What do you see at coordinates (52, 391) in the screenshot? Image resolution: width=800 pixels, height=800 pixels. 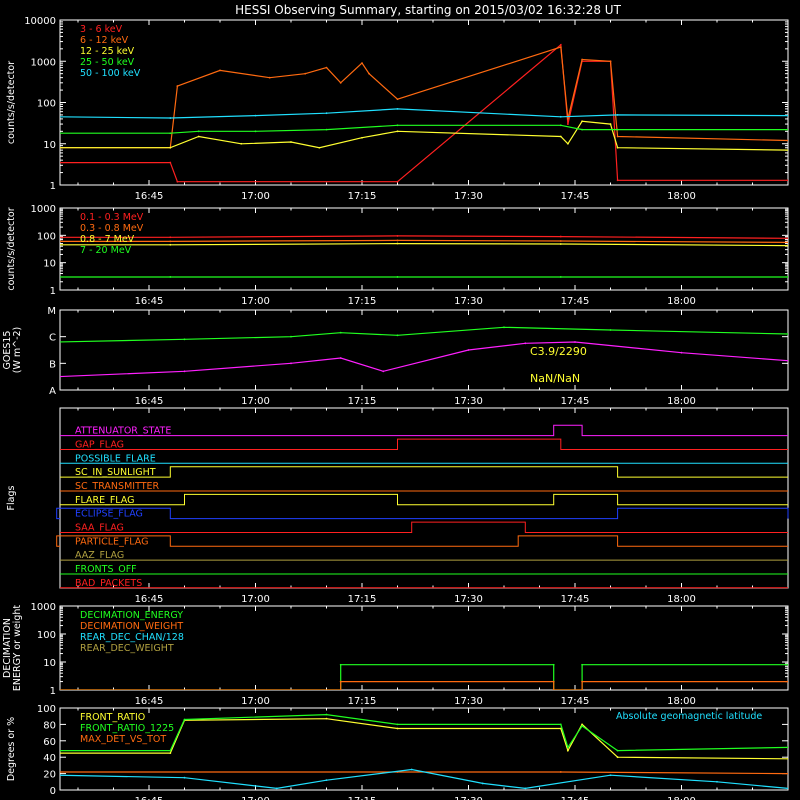 I see `y-tick-label: A` at bounding box center [52, 391].